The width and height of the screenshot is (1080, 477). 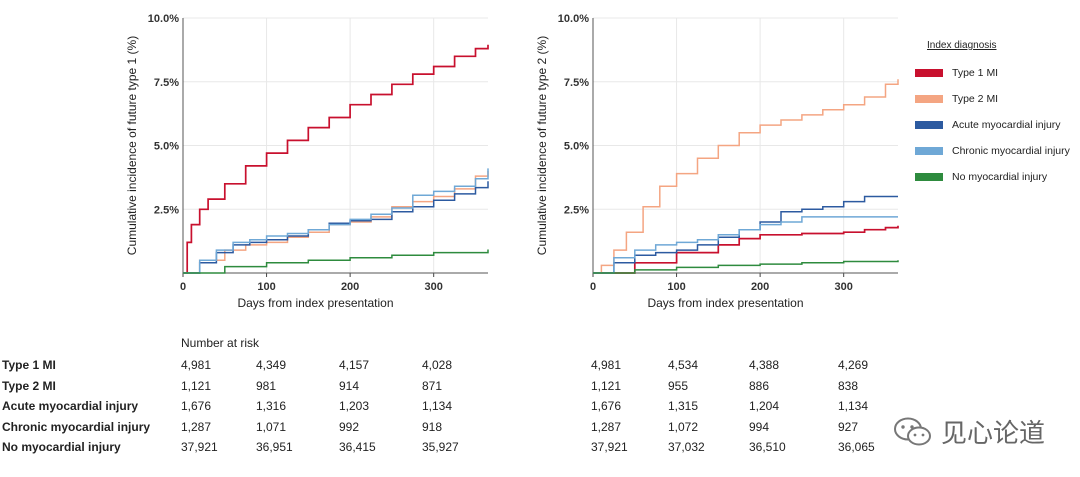 What do you see at coordinates (759, 385) in the screenshot?
I see `risk-cell-right: 886` at bounding box center [759, 385].